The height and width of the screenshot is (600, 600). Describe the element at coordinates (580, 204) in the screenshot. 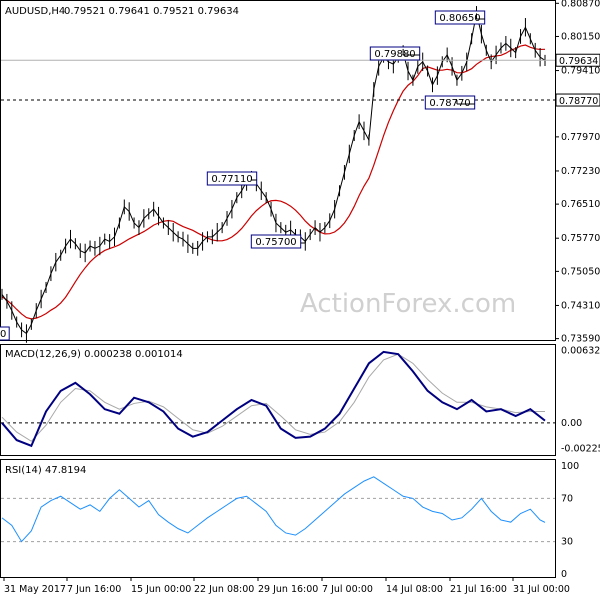

I see `price-tick-label: 0.76510` at that location.